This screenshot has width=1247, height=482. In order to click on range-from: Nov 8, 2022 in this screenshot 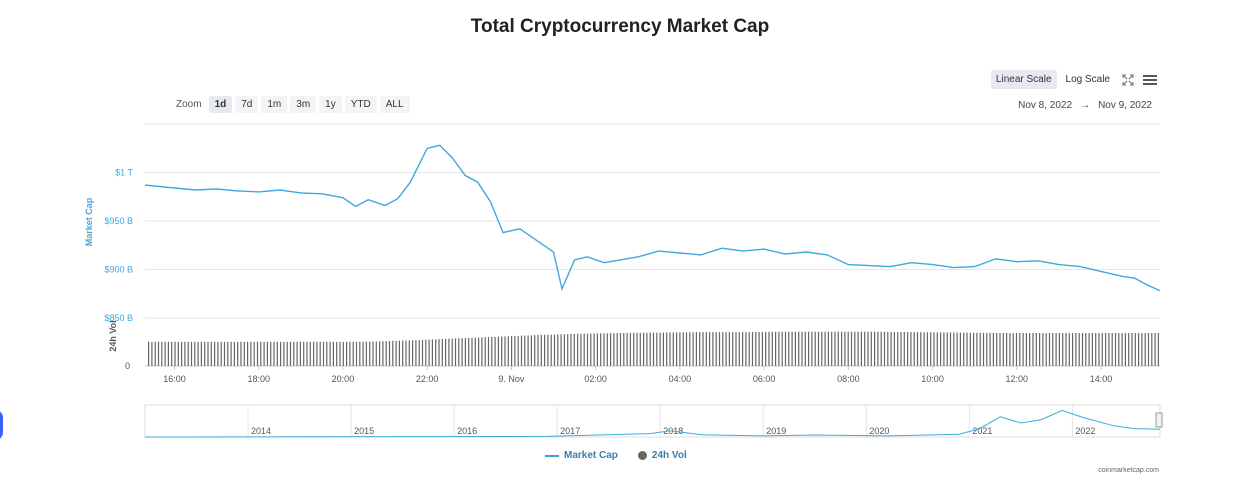, I will do `click(1045, 105)`.